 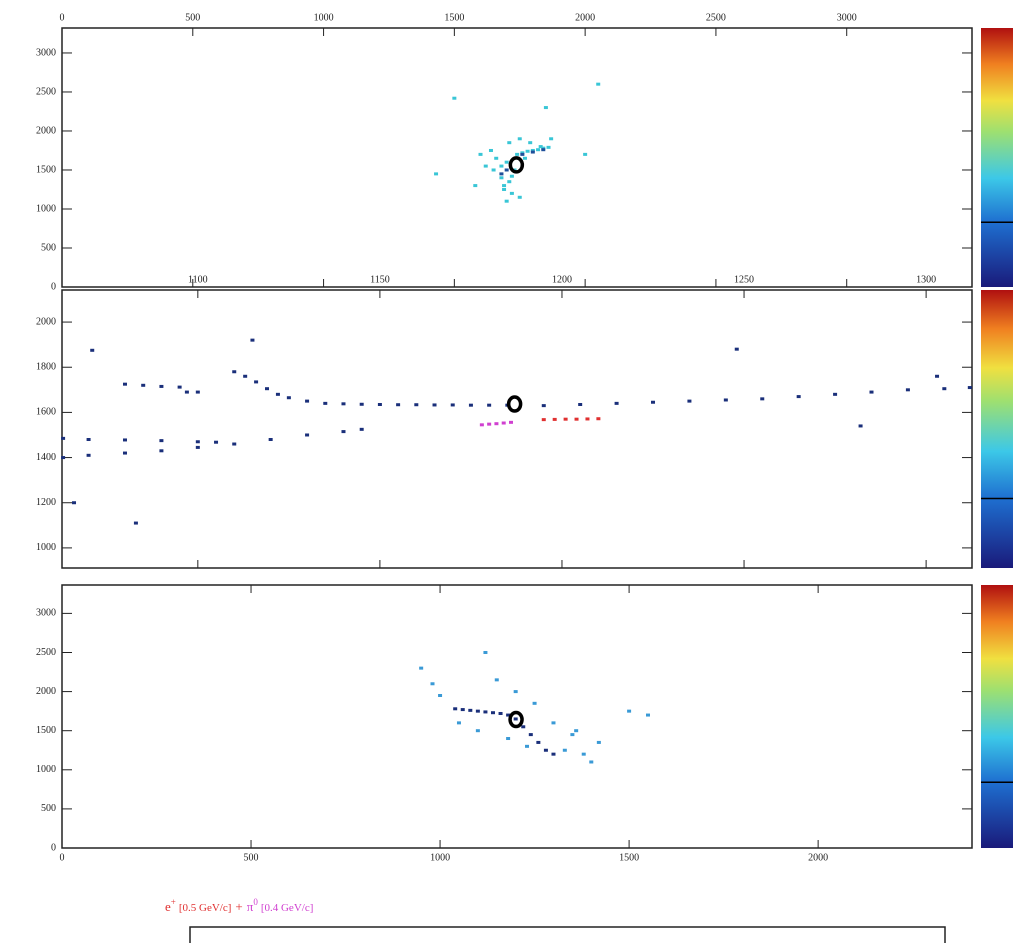 What do you see at coordinates (62, 857) in the screenshot?
I see `x-tick-label: 0` at bounding box center [62, 857].